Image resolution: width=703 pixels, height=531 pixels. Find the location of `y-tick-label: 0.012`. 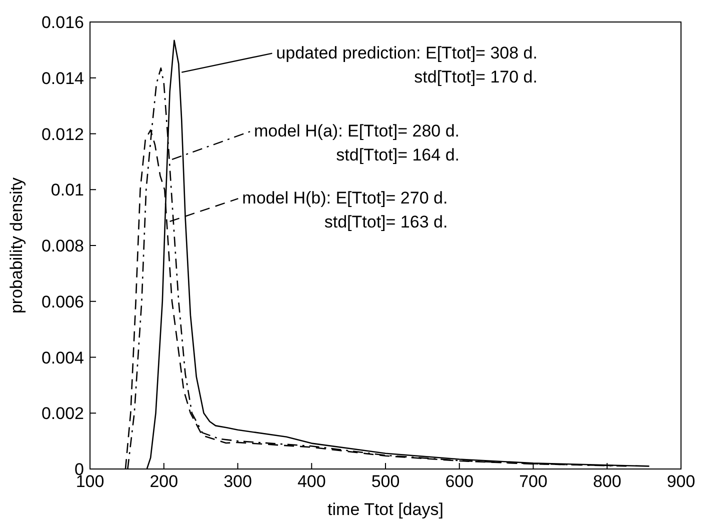

y-tick-label: 0.012 is located at coordinates (62, 134).